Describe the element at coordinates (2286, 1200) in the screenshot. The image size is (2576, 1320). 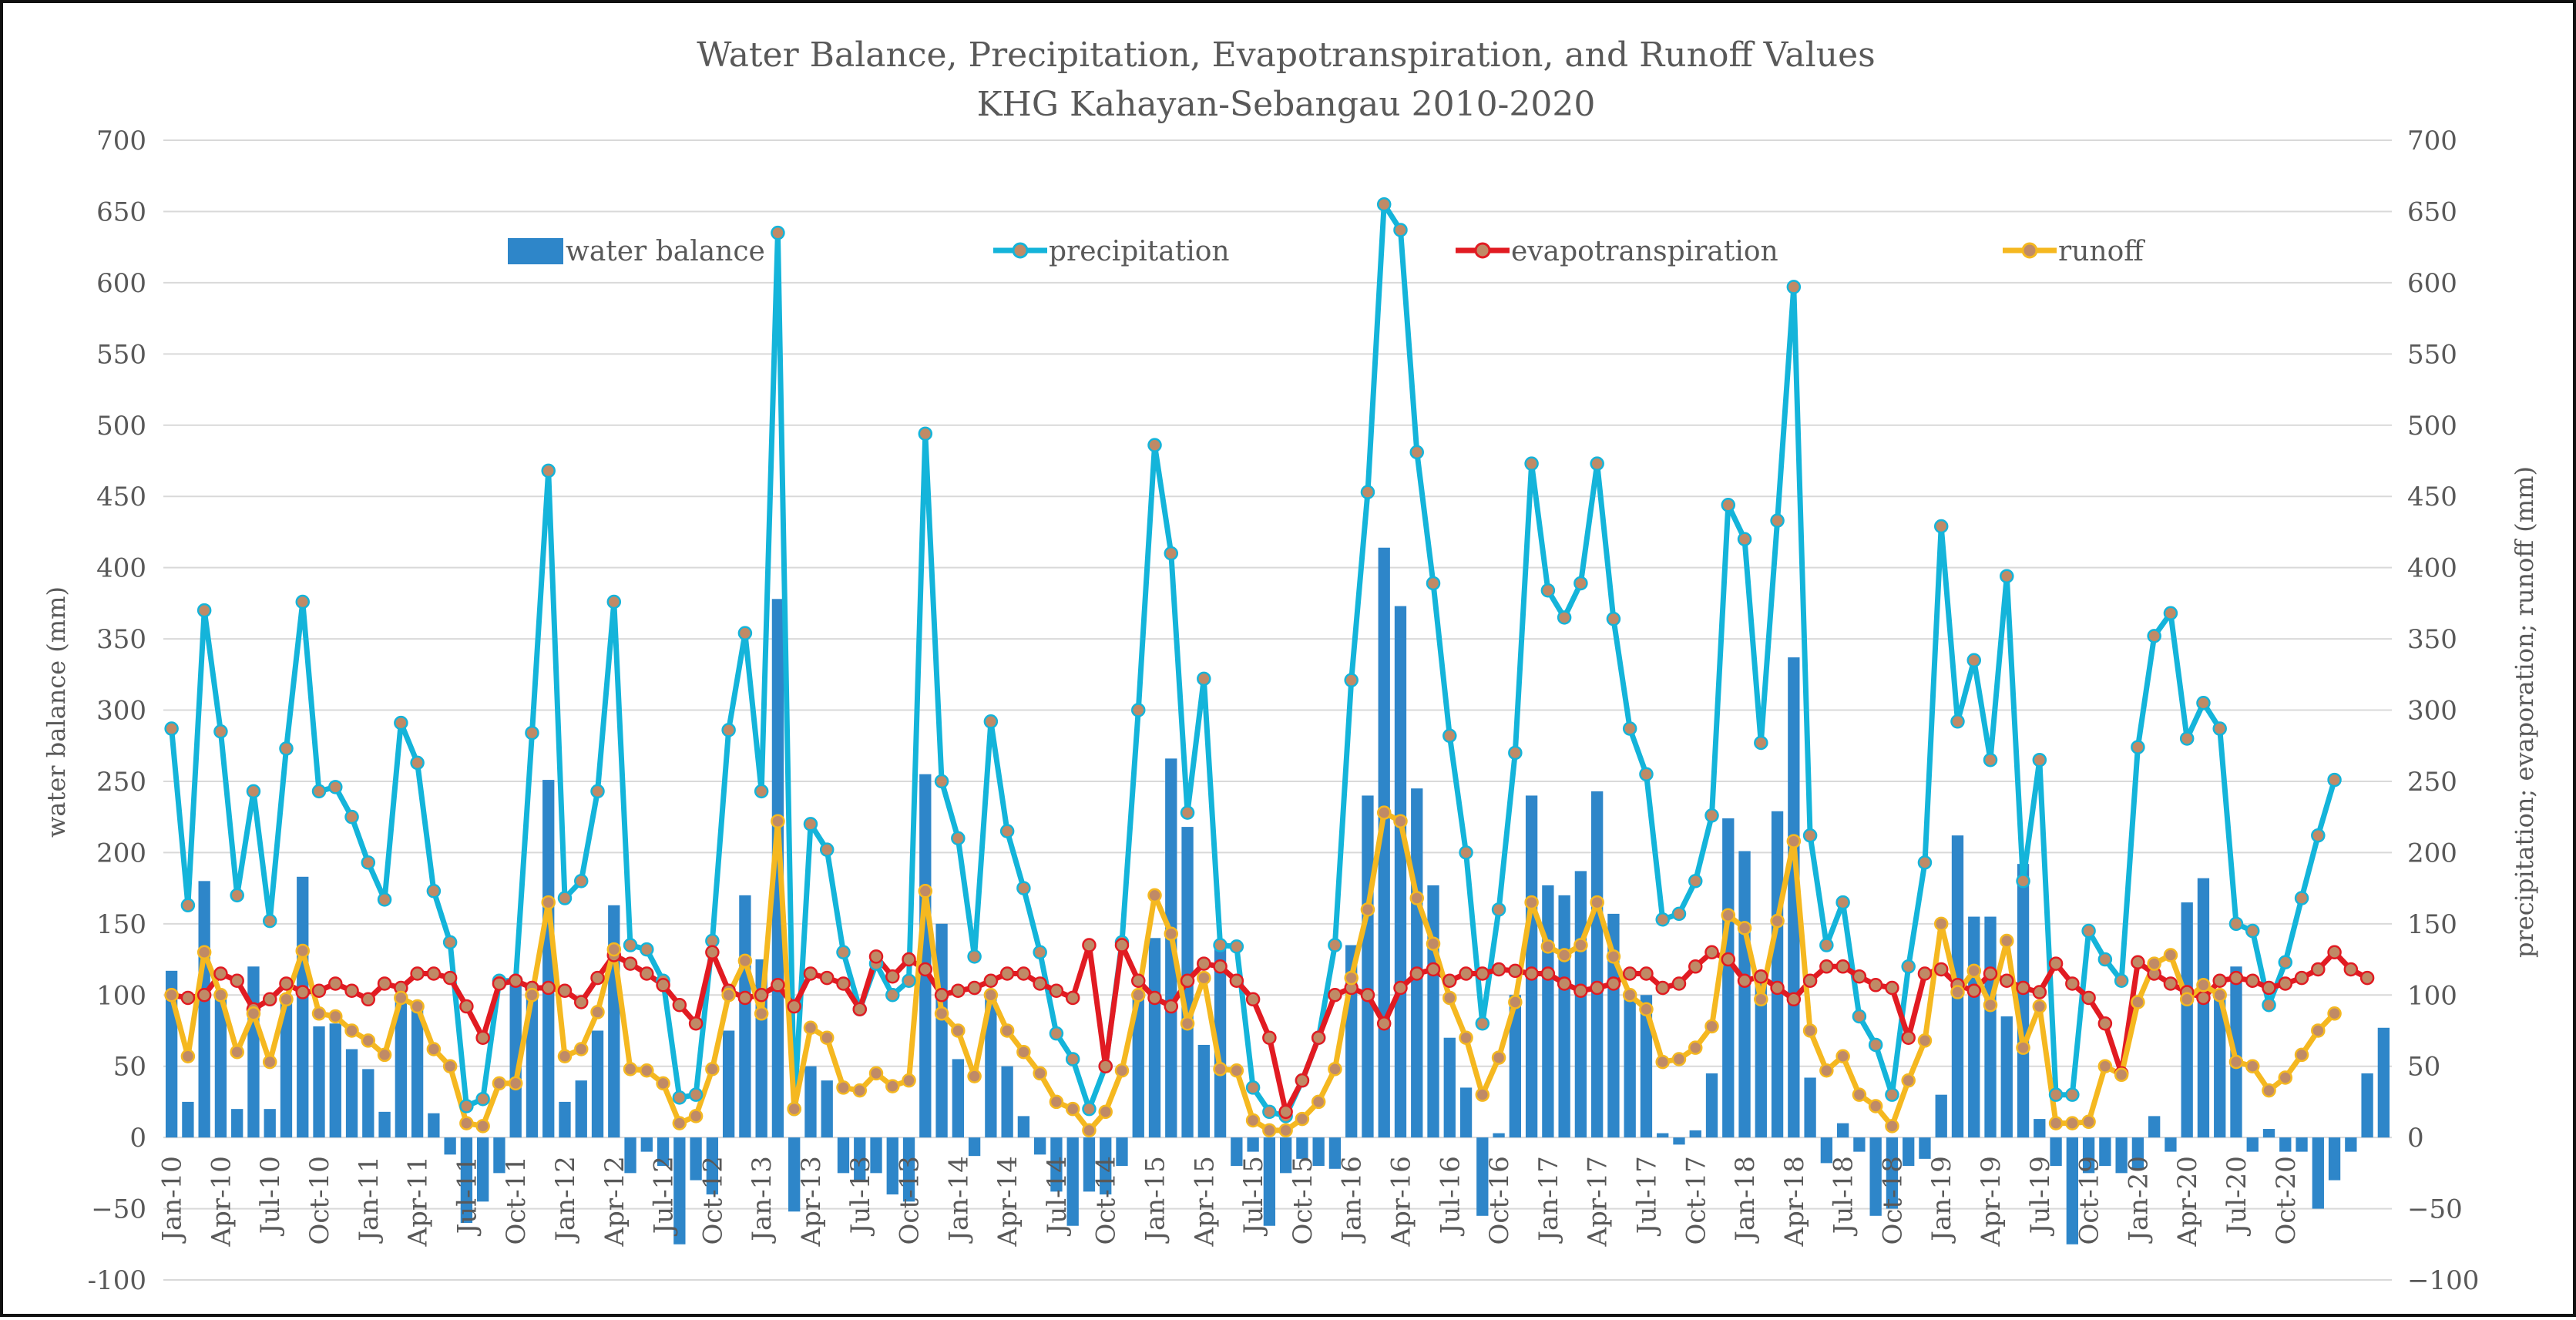
I see `x-tick-label: Oct-20` at that location.